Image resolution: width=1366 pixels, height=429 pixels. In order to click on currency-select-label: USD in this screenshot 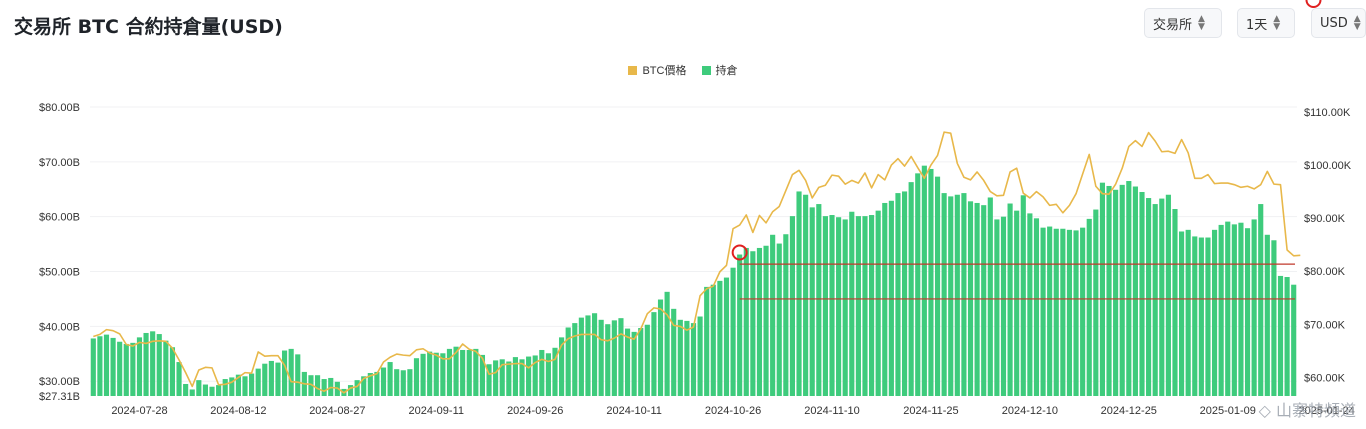, I will do `click(1334, 23)`.